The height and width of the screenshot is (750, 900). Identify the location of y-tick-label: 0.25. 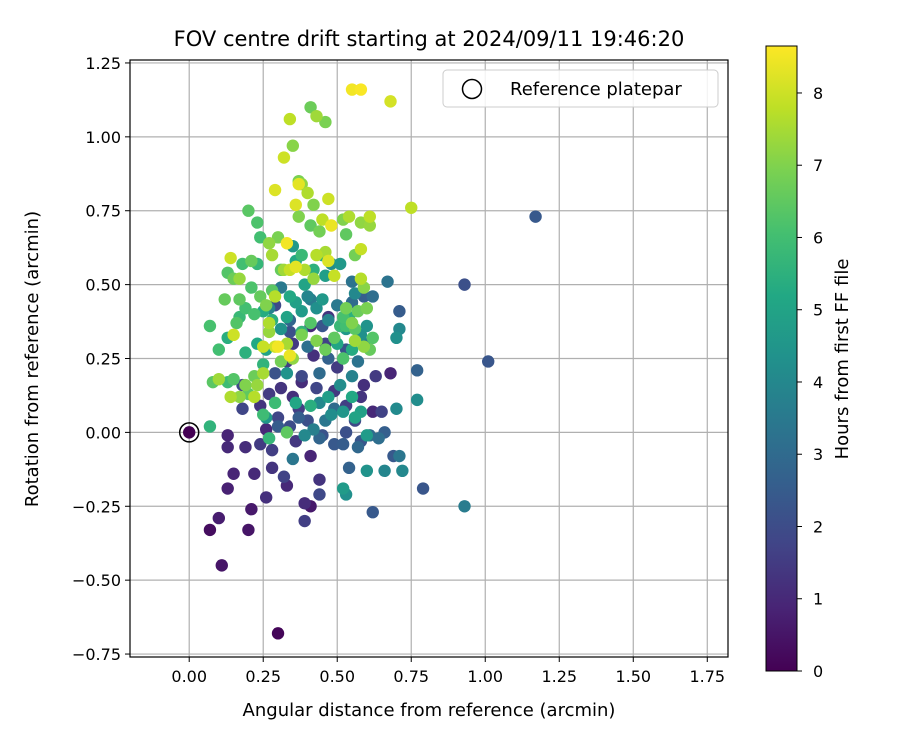
(103, 359).